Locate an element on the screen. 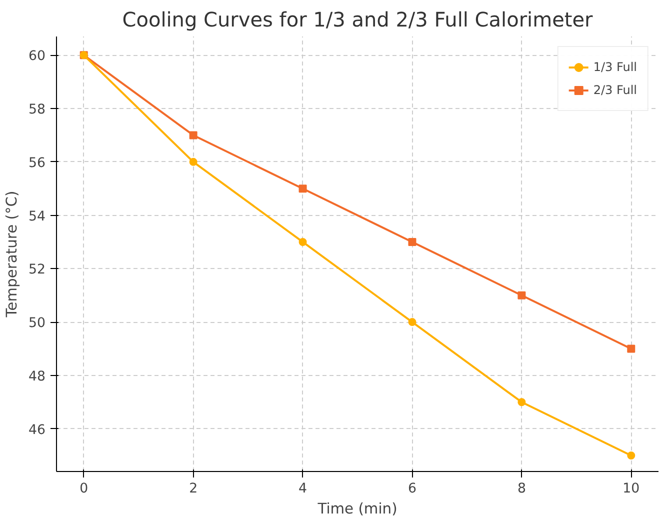  y-tick-label: 50 is located at coordinates (37, 324).